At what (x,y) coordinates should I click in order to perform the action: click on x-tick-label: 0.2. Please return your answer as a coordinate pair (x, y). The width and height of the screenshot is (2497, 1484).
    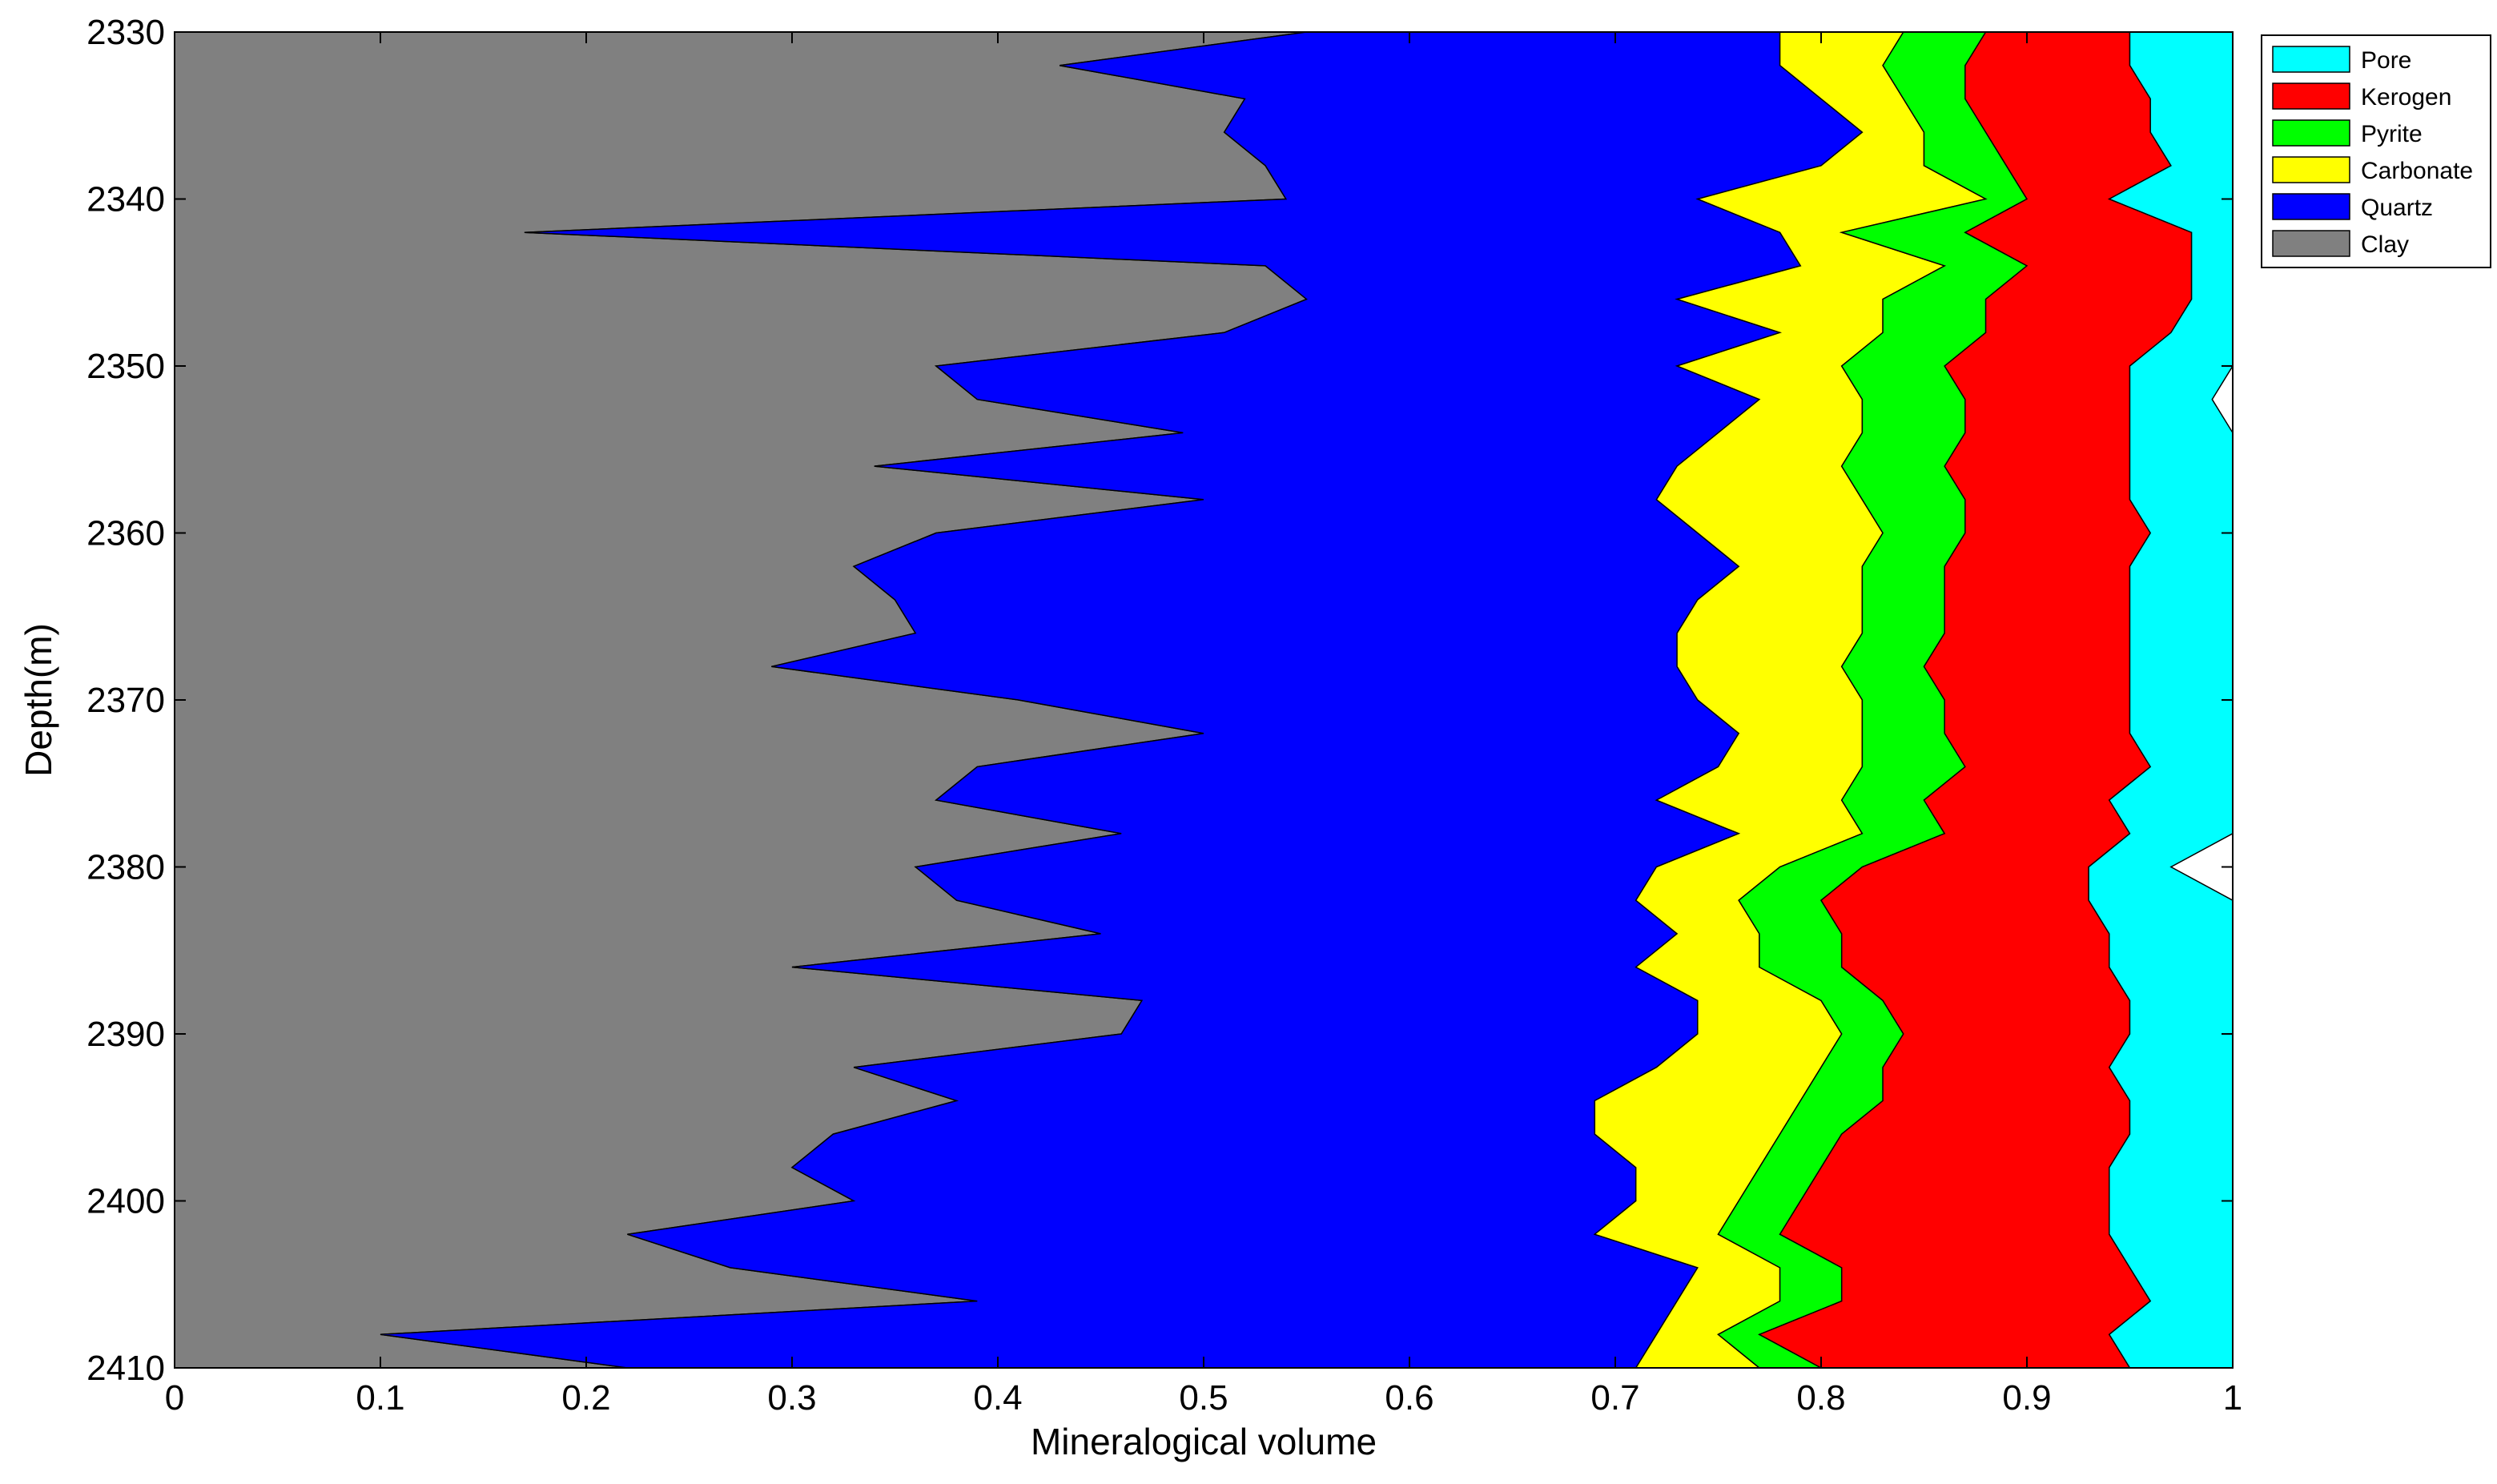
    Looking at the image, I should click on (585, 1398).